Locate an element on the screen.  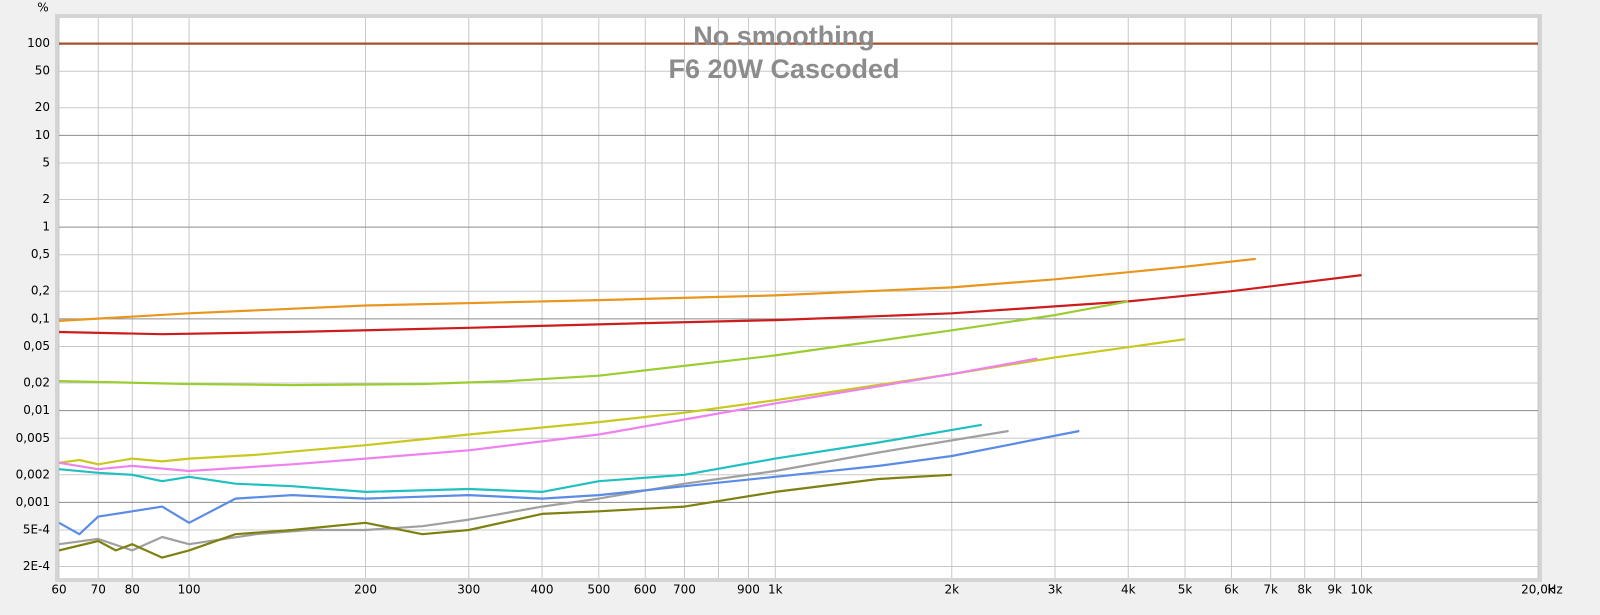
x-tick-label: 7k is located at coordinates (1270, 590).